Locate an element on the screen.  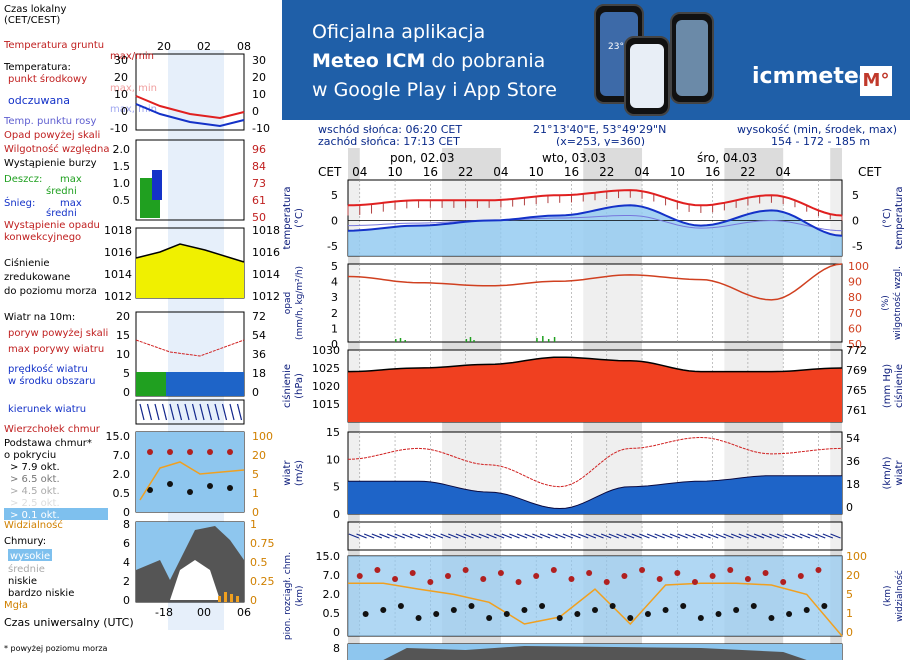
legend-cloud-top: Wierzchołek chmur is located at coordinates (52, 429).